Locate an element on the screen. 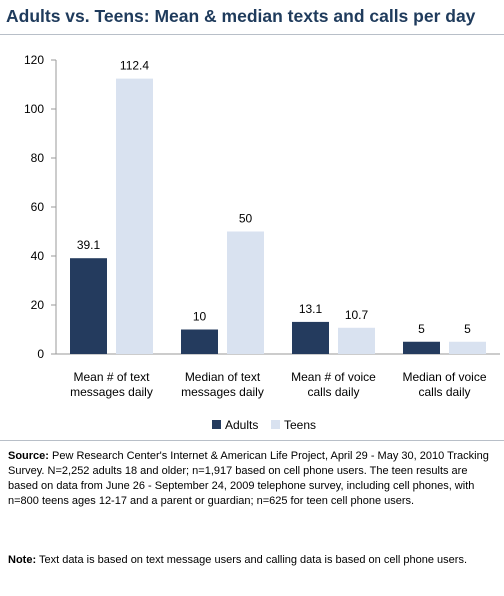 The image size is (504, 596). x-tick-label-line: Mean # of text is located at coordinates (111, 377).